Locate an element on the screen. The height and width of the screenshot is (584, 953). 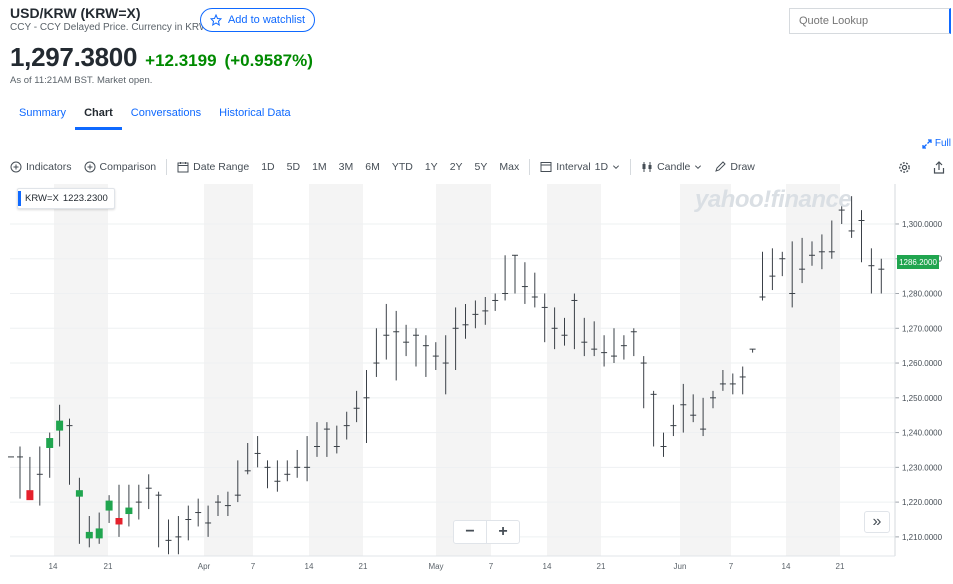
range-6m: 6M is located at coordinates (372, 167).